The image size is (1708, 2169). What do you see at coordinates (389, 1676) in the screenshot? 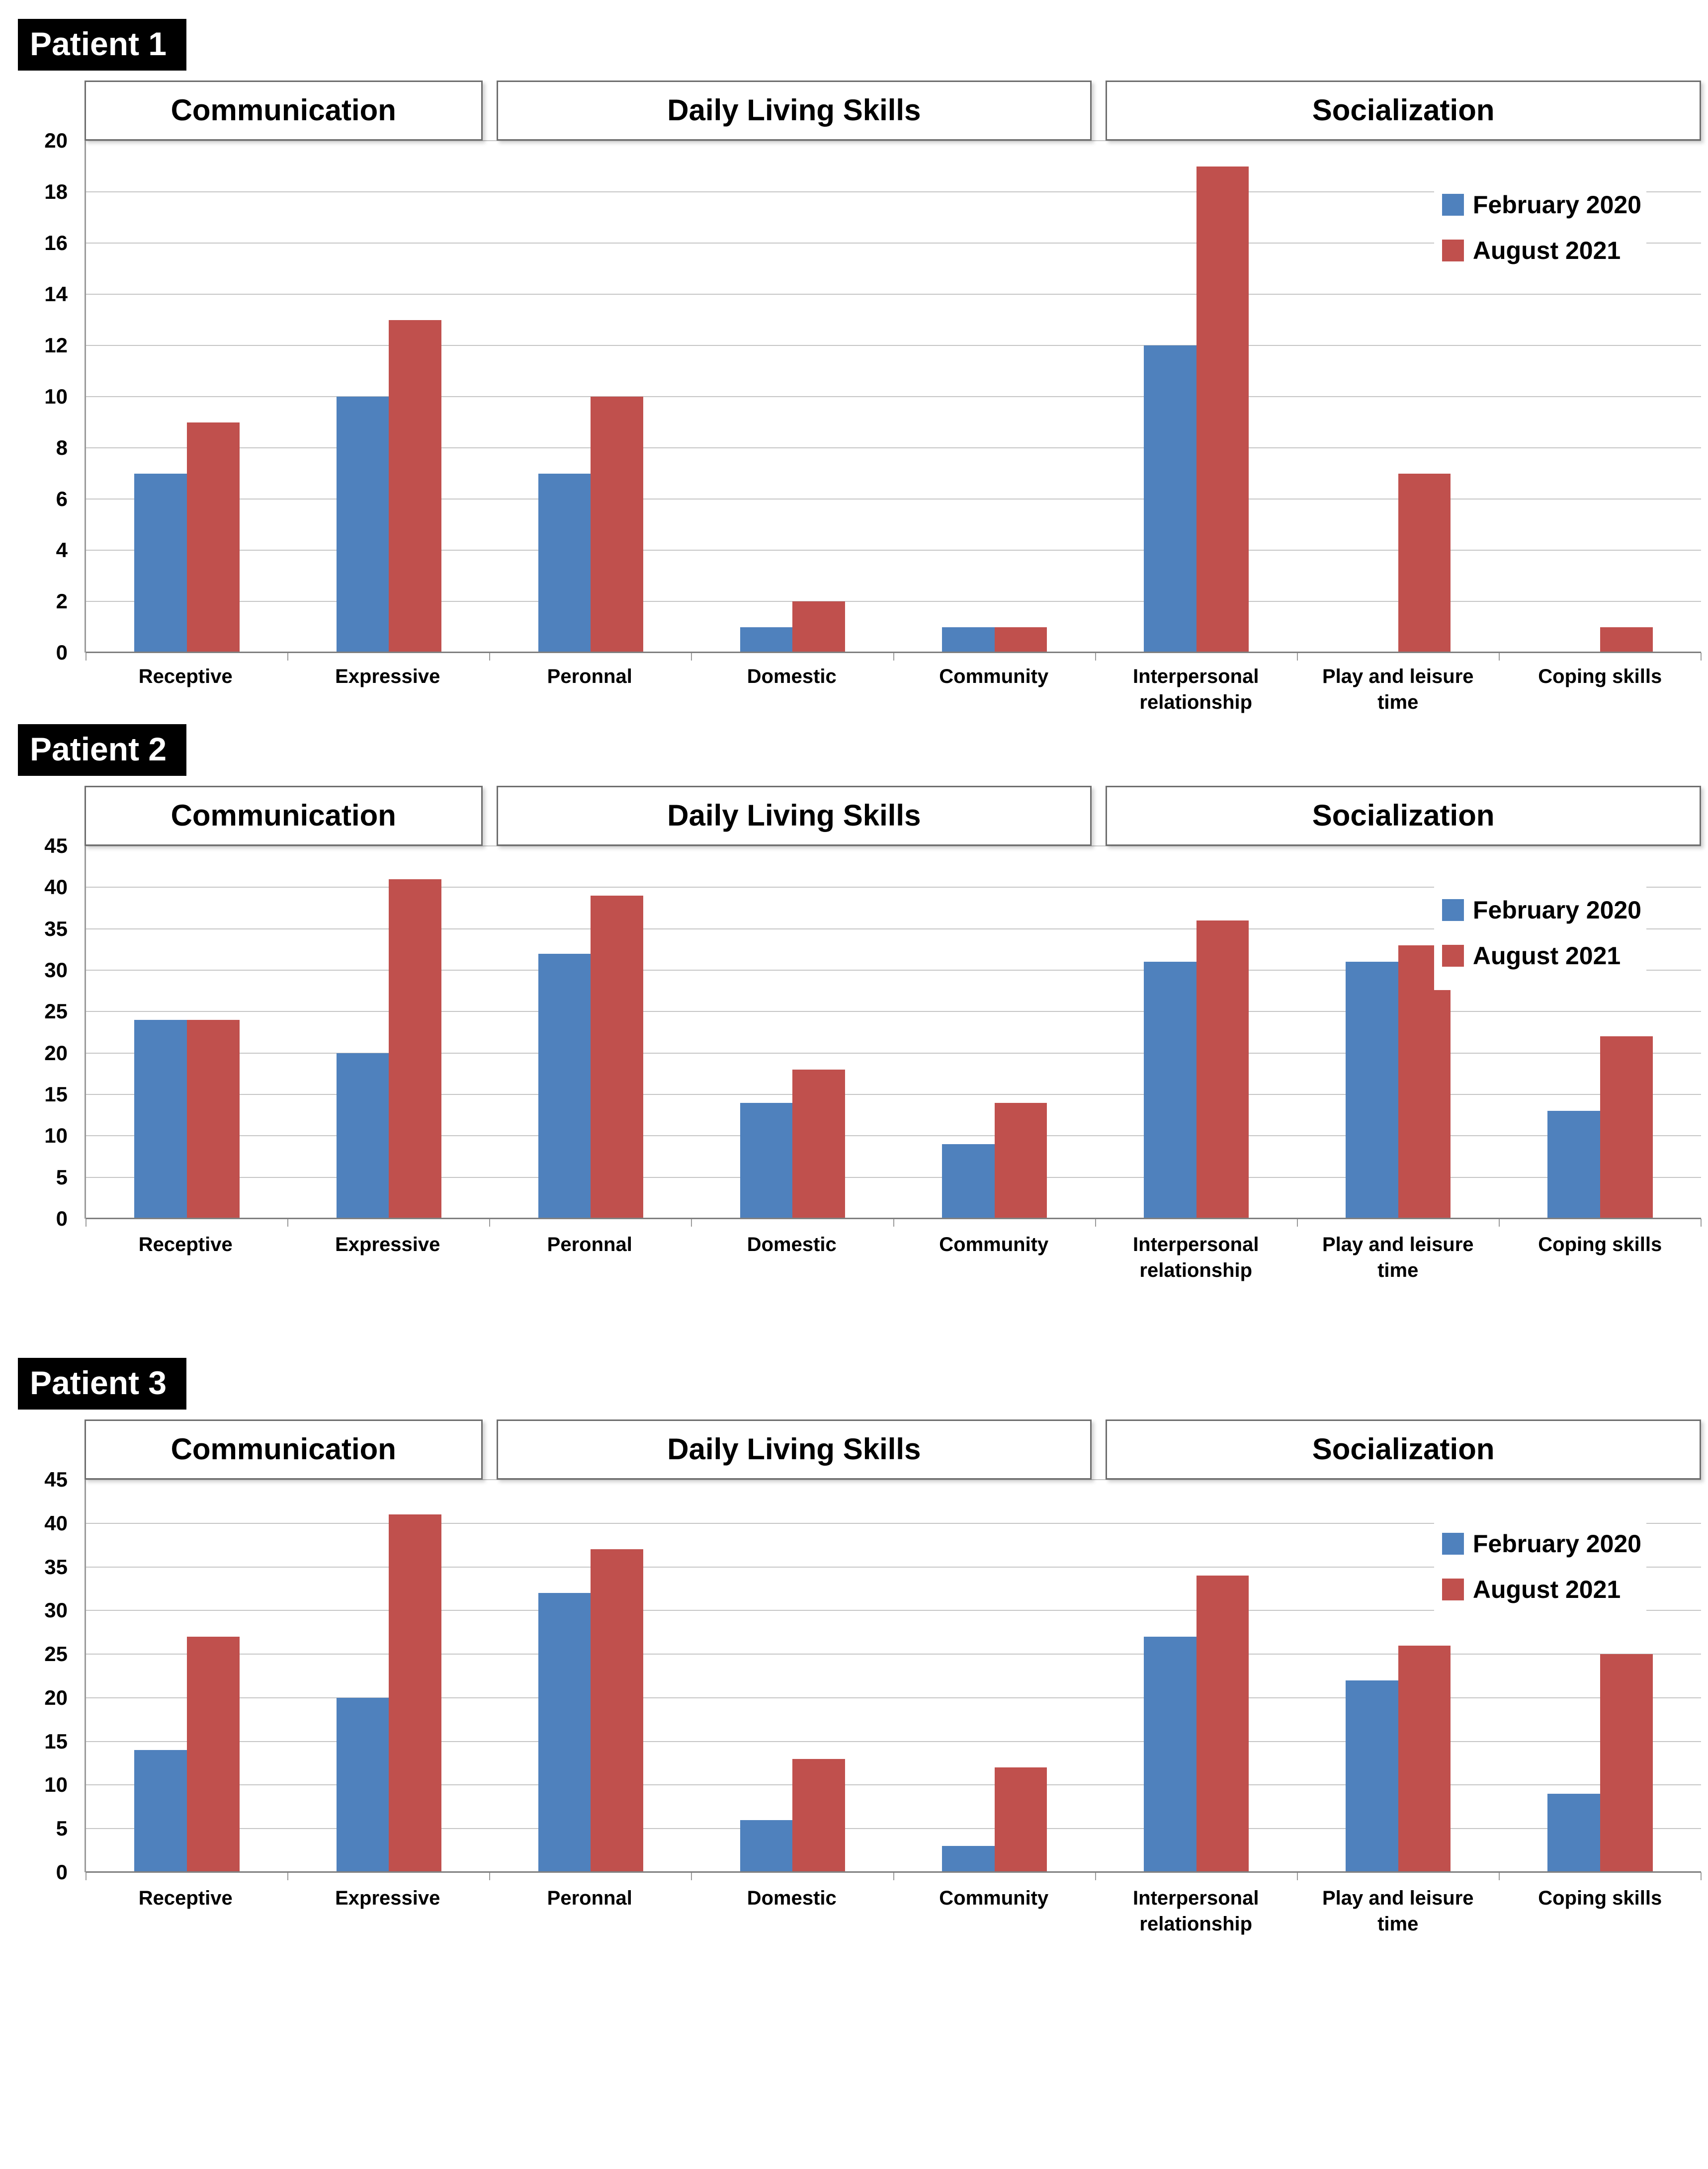
I see `category-group-expressive` at bounding box center [389, 1676].